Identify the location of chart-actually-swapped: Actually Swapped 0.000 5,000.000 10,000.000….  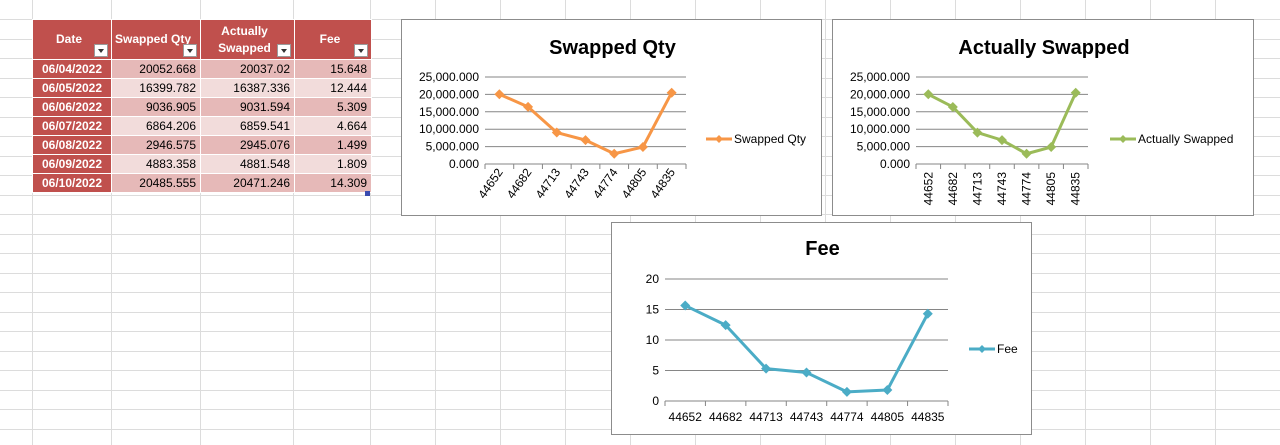
(1043, 117).